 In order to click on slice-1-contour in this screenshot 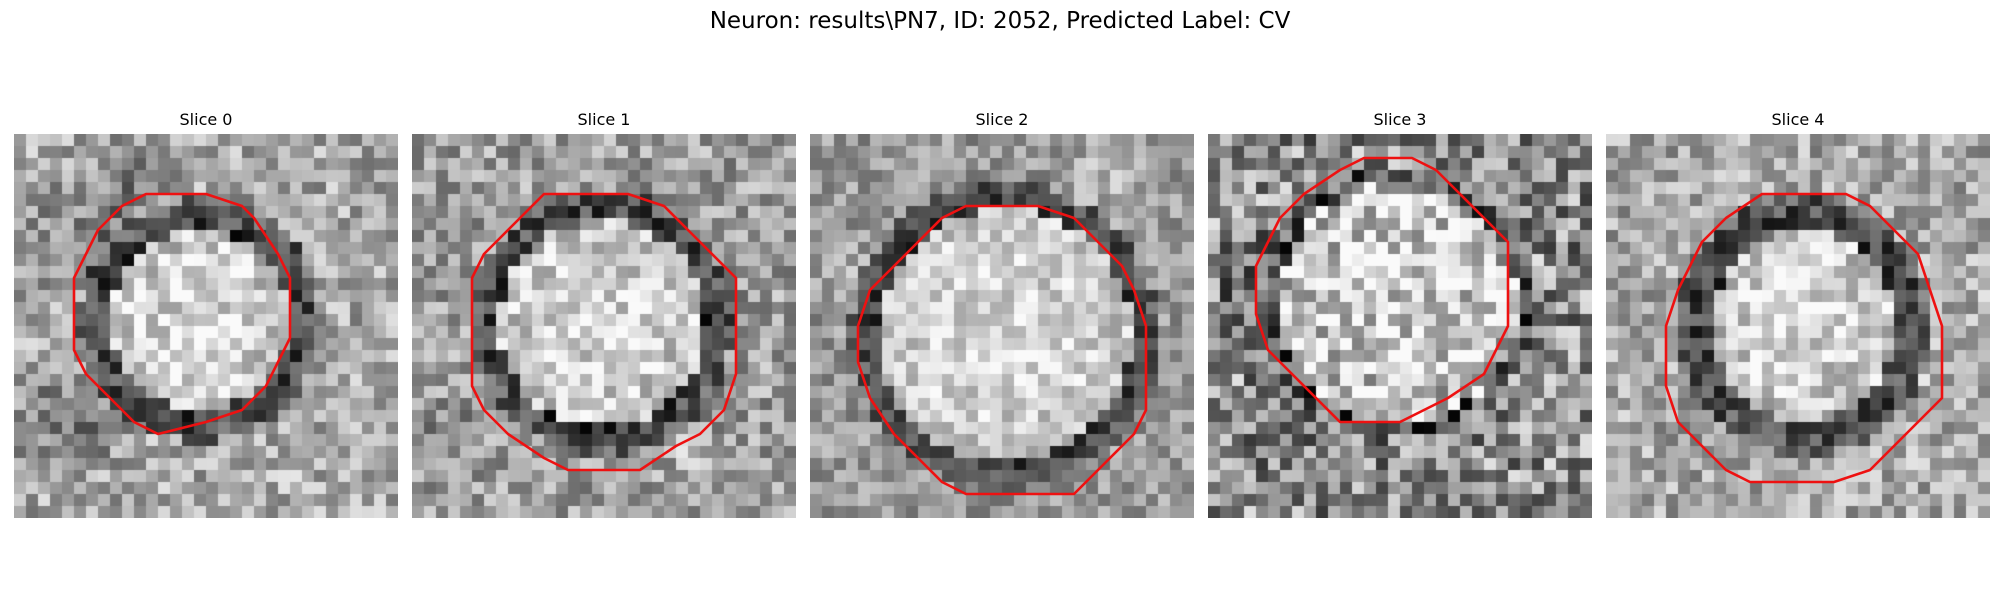, I will do `click(604, 332)`.